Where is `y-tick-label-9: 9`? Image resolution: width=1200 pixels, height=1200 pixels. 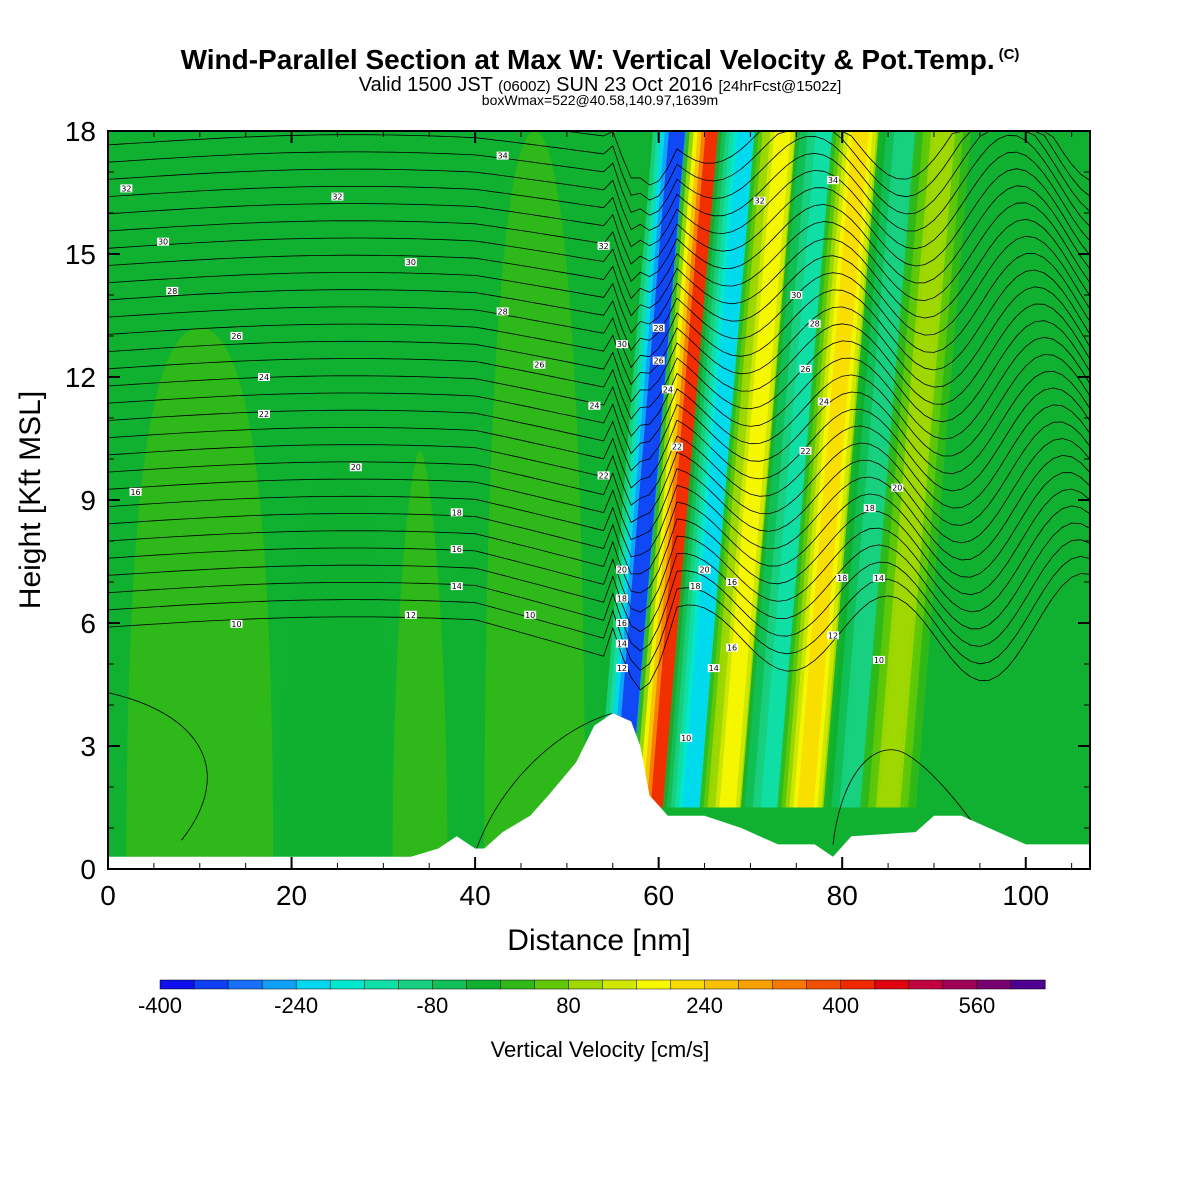 y-tick-label-9: 9 is located at coordinates (88, 500).